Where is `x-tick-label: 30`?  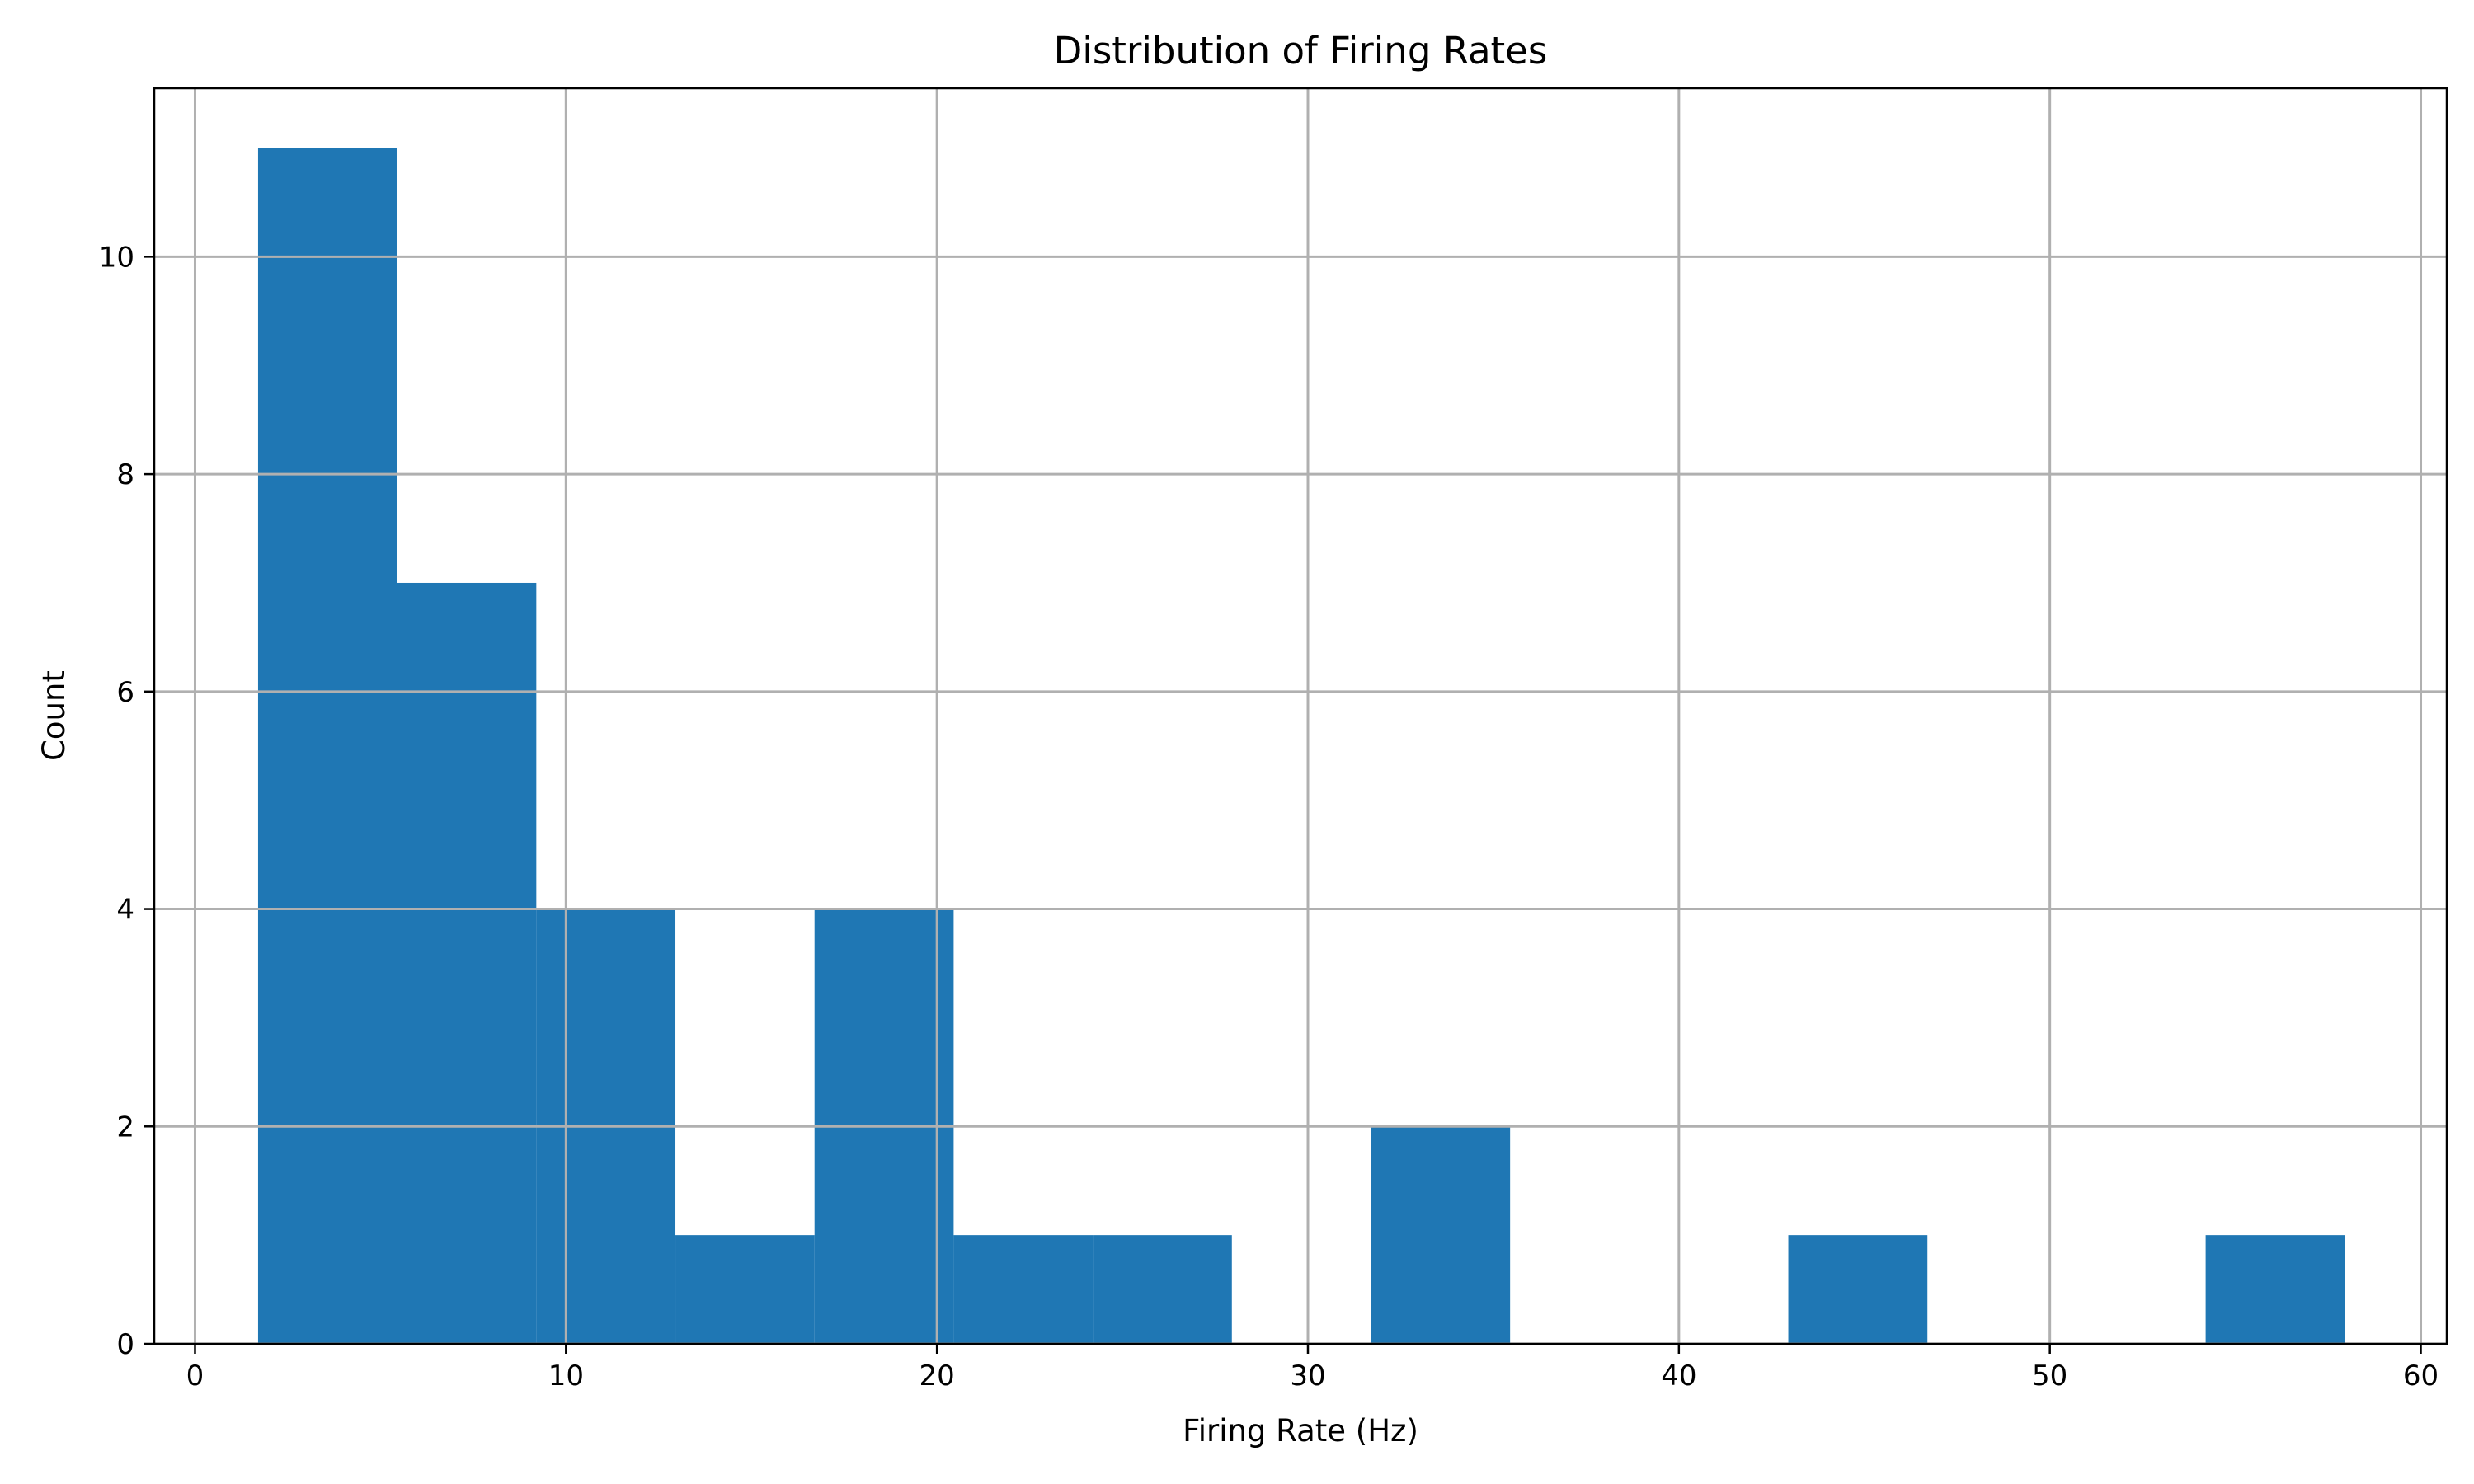
x-tick-label: 30 is located at coordinates (1307, 1376).